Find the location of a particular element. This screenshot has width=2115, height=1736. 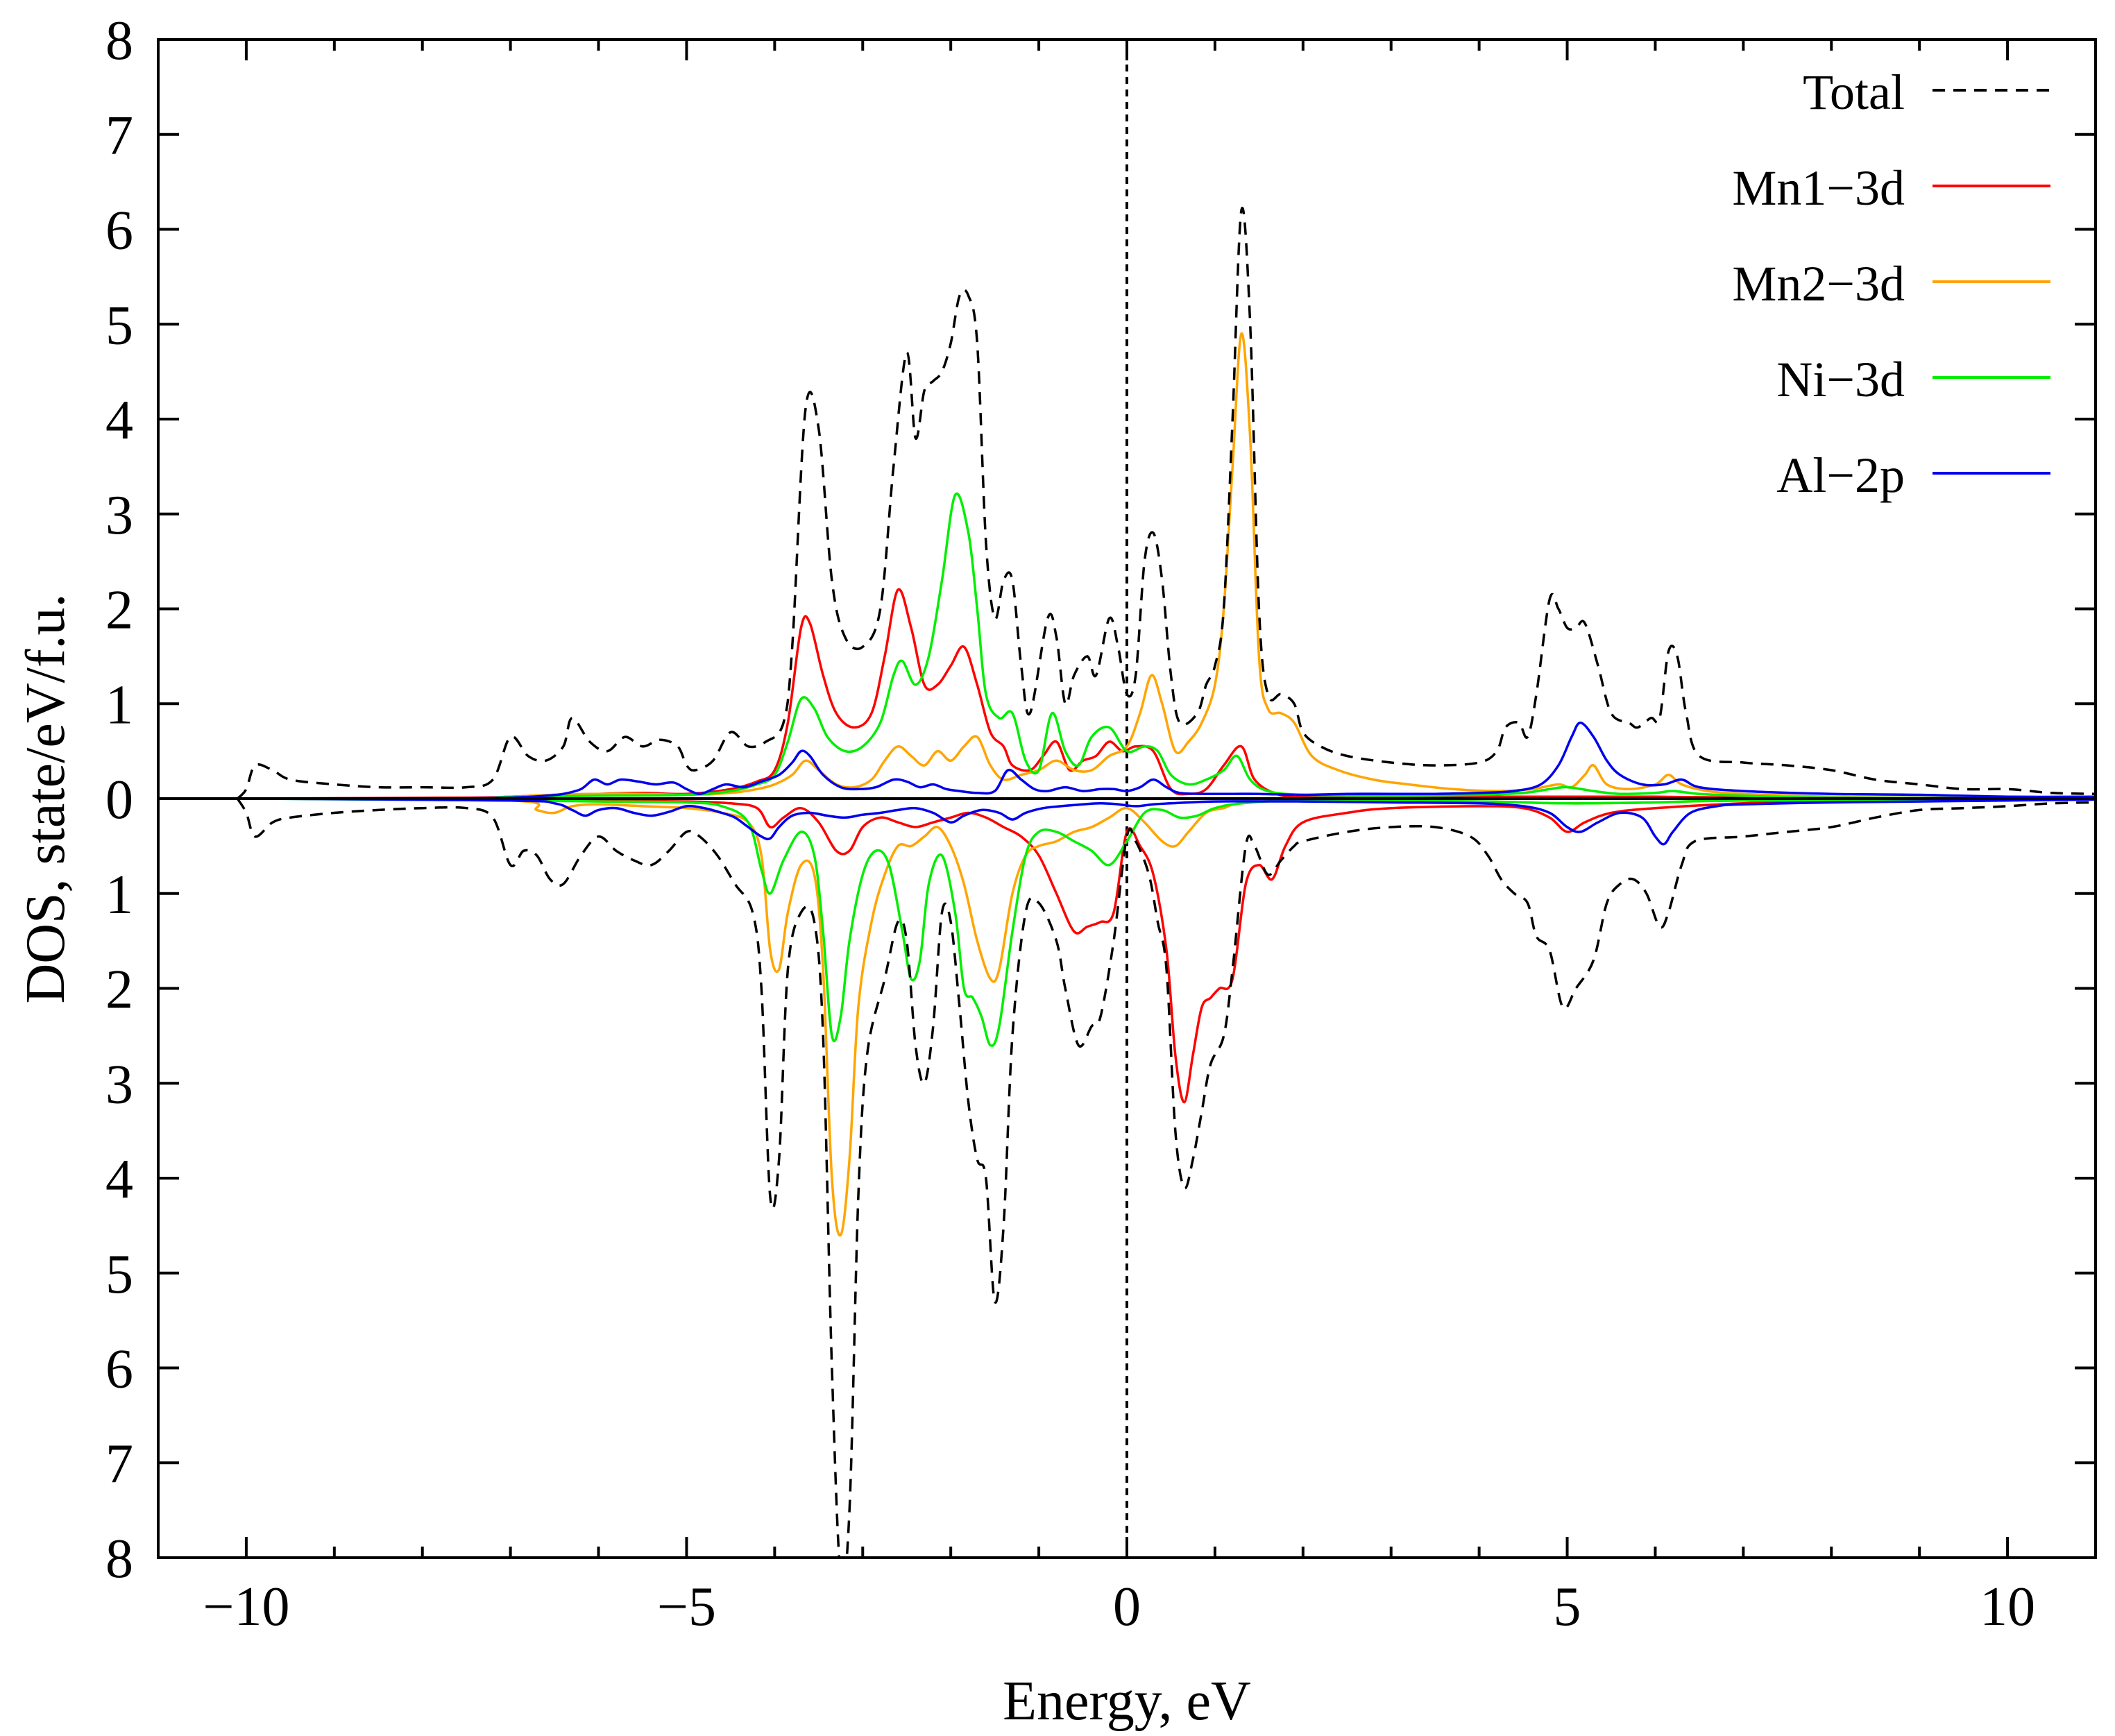

y-axis-label: DOS, state/eV/f.u. is located at coordinates (46, 798).